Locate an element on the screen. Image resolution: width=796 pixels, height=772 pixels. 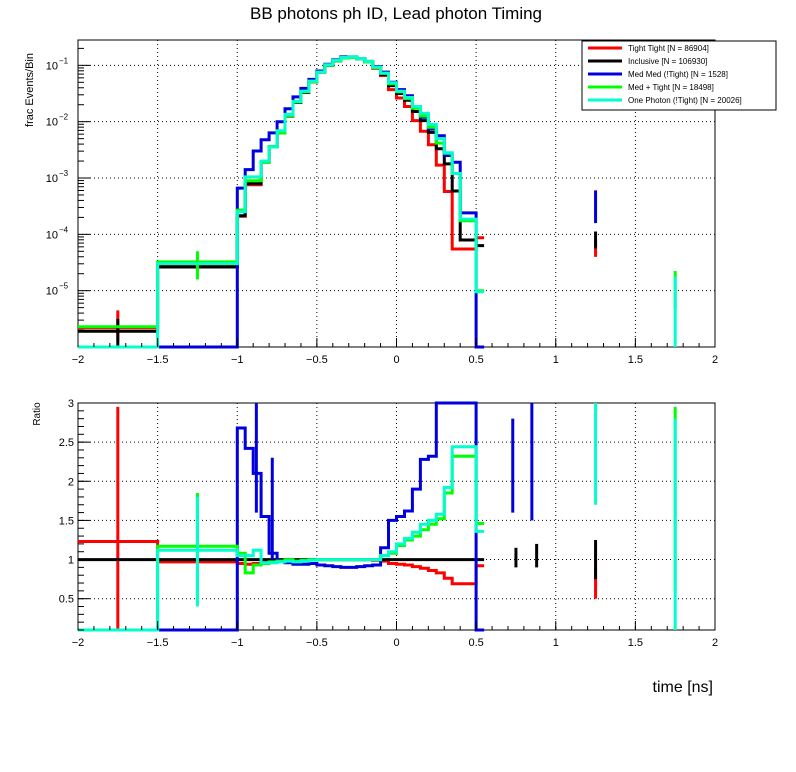
chart-title: BB photons ph ID, Lead photon Timing is located at coordinates (396, 13).